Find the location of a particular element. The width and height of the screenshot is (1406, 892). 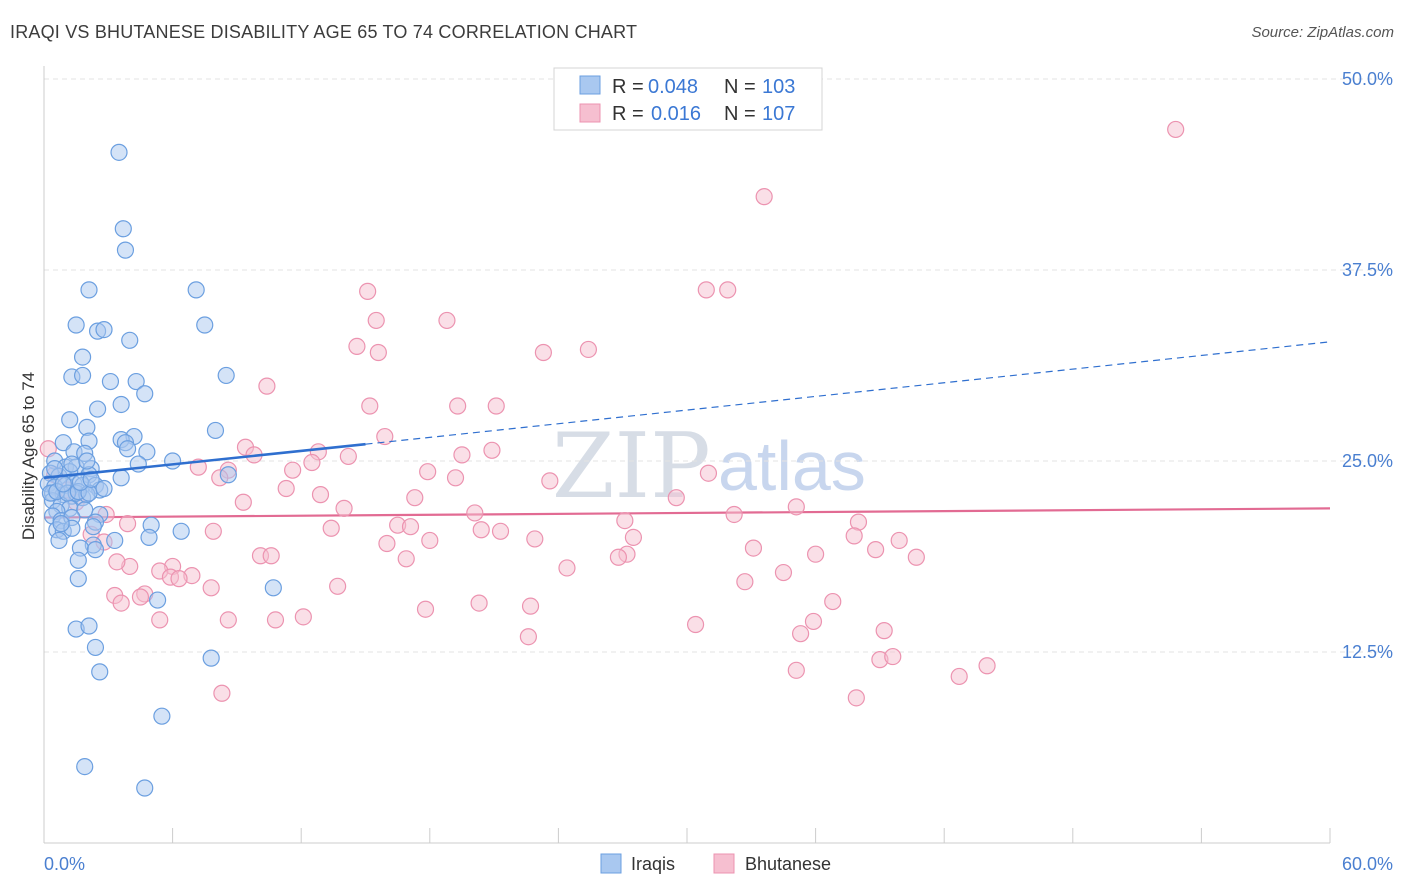

series-legend: Iraqis Bhutanese is located at coordinates (715, 863).